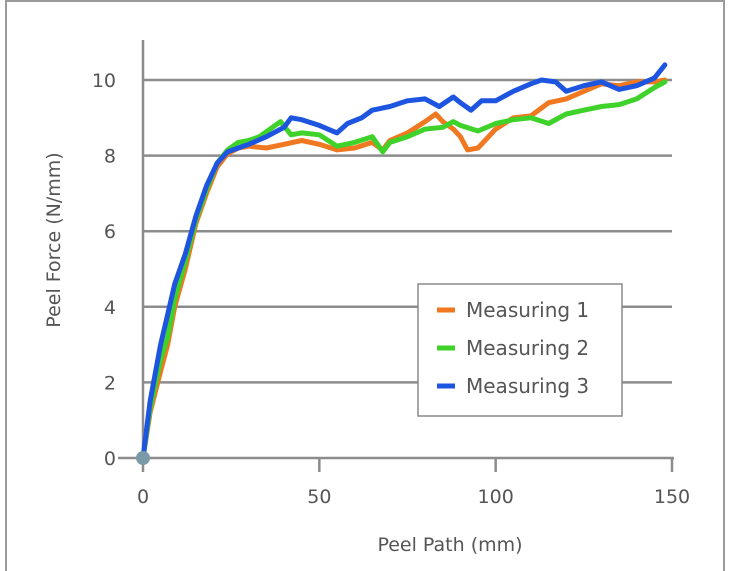  Describe the element at coordinates (110, 157) in the screenshot. I see `y-tick-label-8: 8` at that location.